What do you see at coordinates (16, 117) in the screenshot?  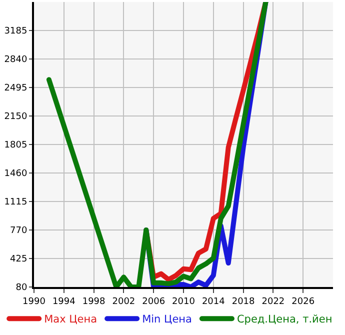 I see `y-tick-label: 2150` at bounding box center [16, 117].